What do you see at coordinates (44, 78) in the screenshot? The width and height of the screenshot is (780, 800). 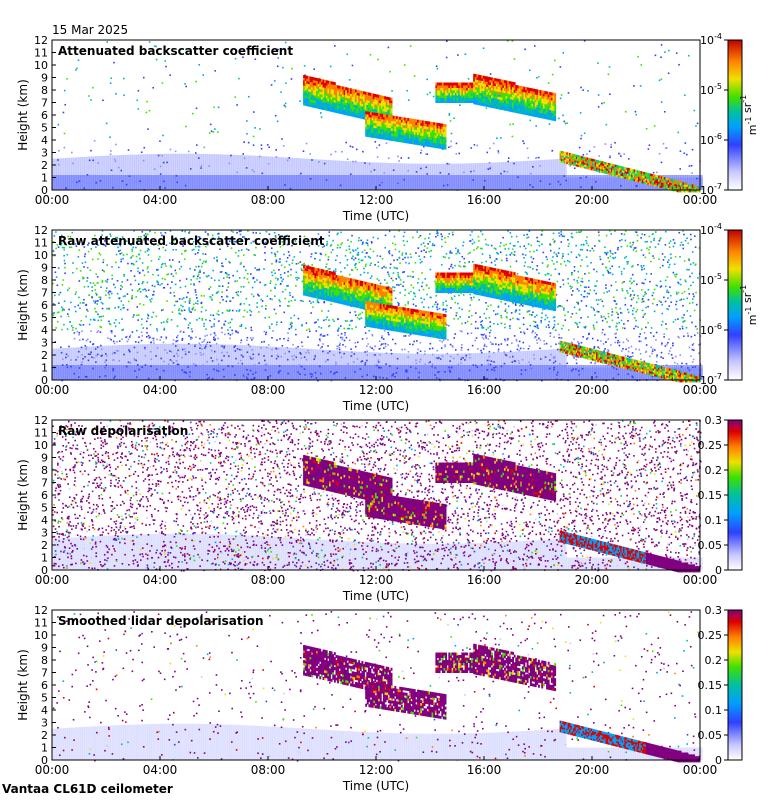 I see `y-tick-label: 9` at bounding box center [44, 78].